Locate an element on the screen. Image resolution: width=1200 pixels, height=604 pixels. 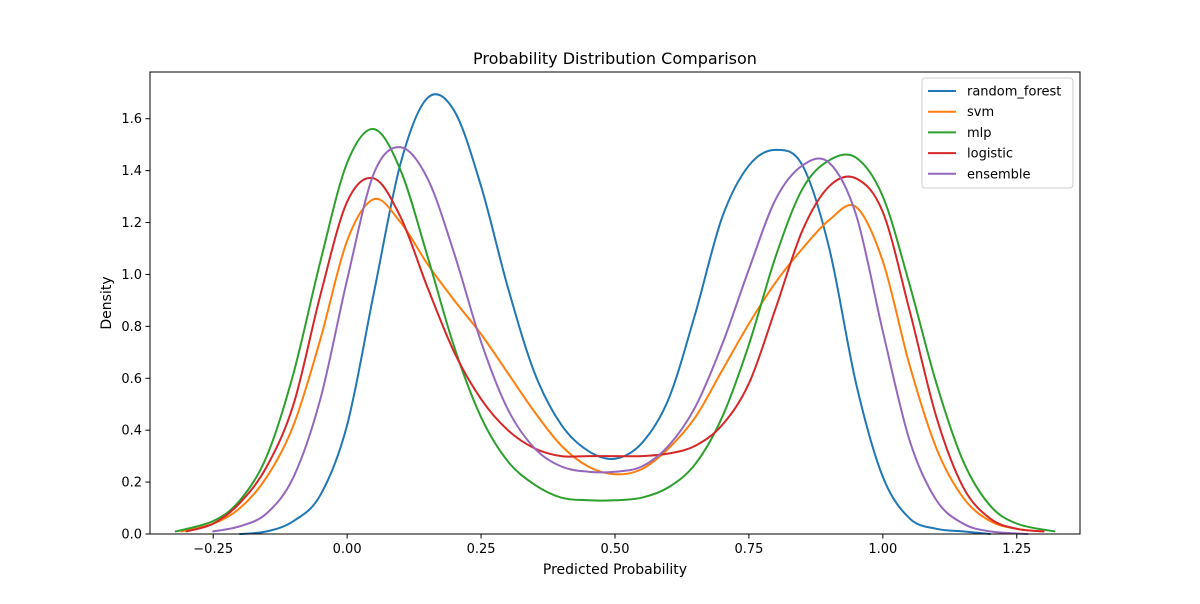
legend-item-ensemble: ensemble is located at coordinates (979, 174).